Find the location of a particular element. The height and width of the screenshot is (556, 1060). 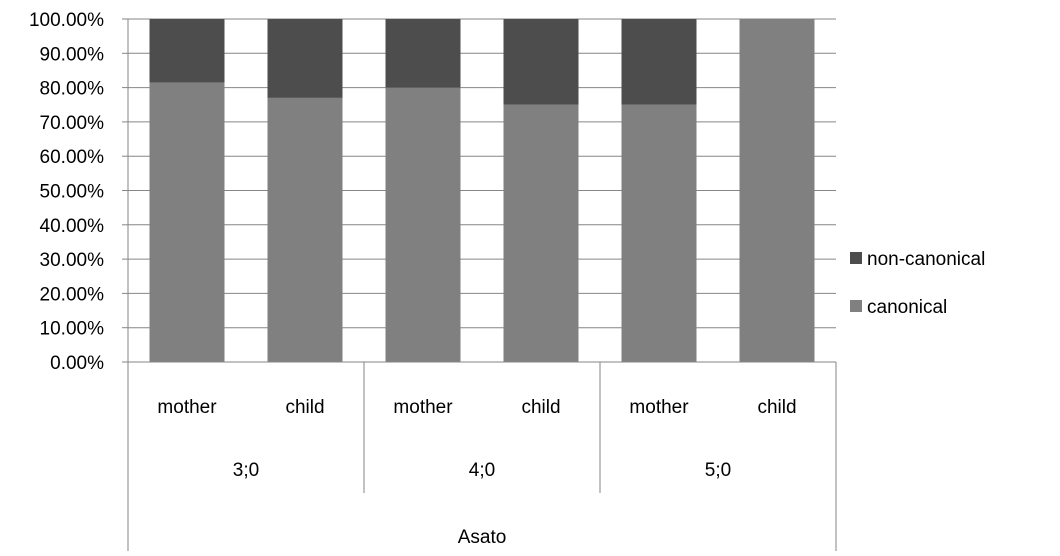

x-group-label: 5;0 is located at coordinates (718, 470).